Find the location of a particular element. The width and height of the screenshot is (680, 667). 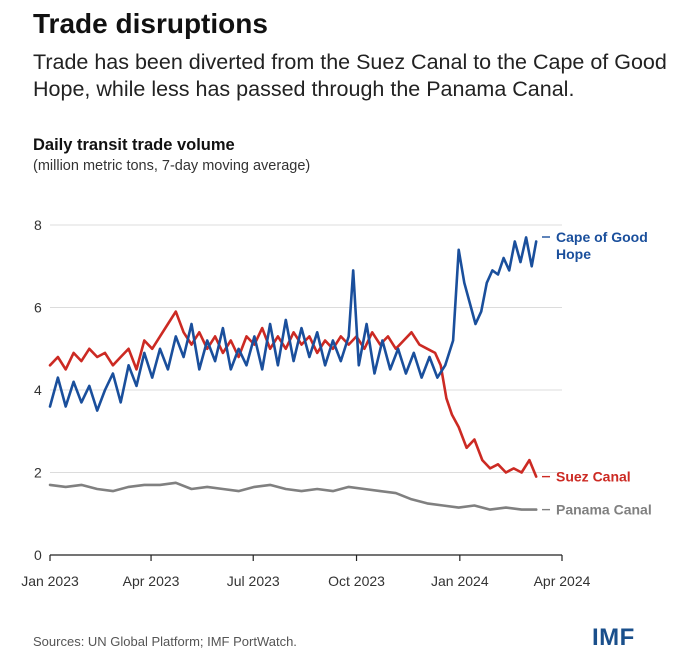

chart-title: Daily transit trade volume is located at coordinates (134, 145).